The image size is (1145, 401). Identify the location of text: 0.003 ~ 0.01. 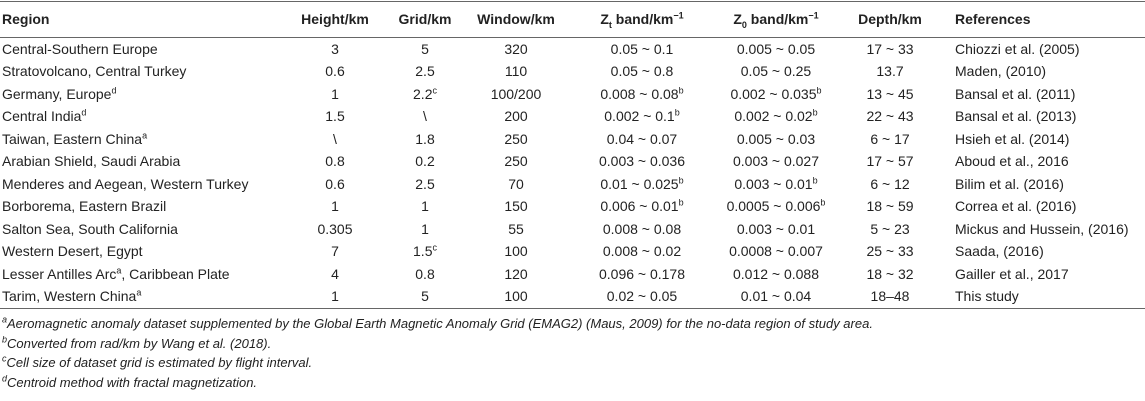
(776, 228).